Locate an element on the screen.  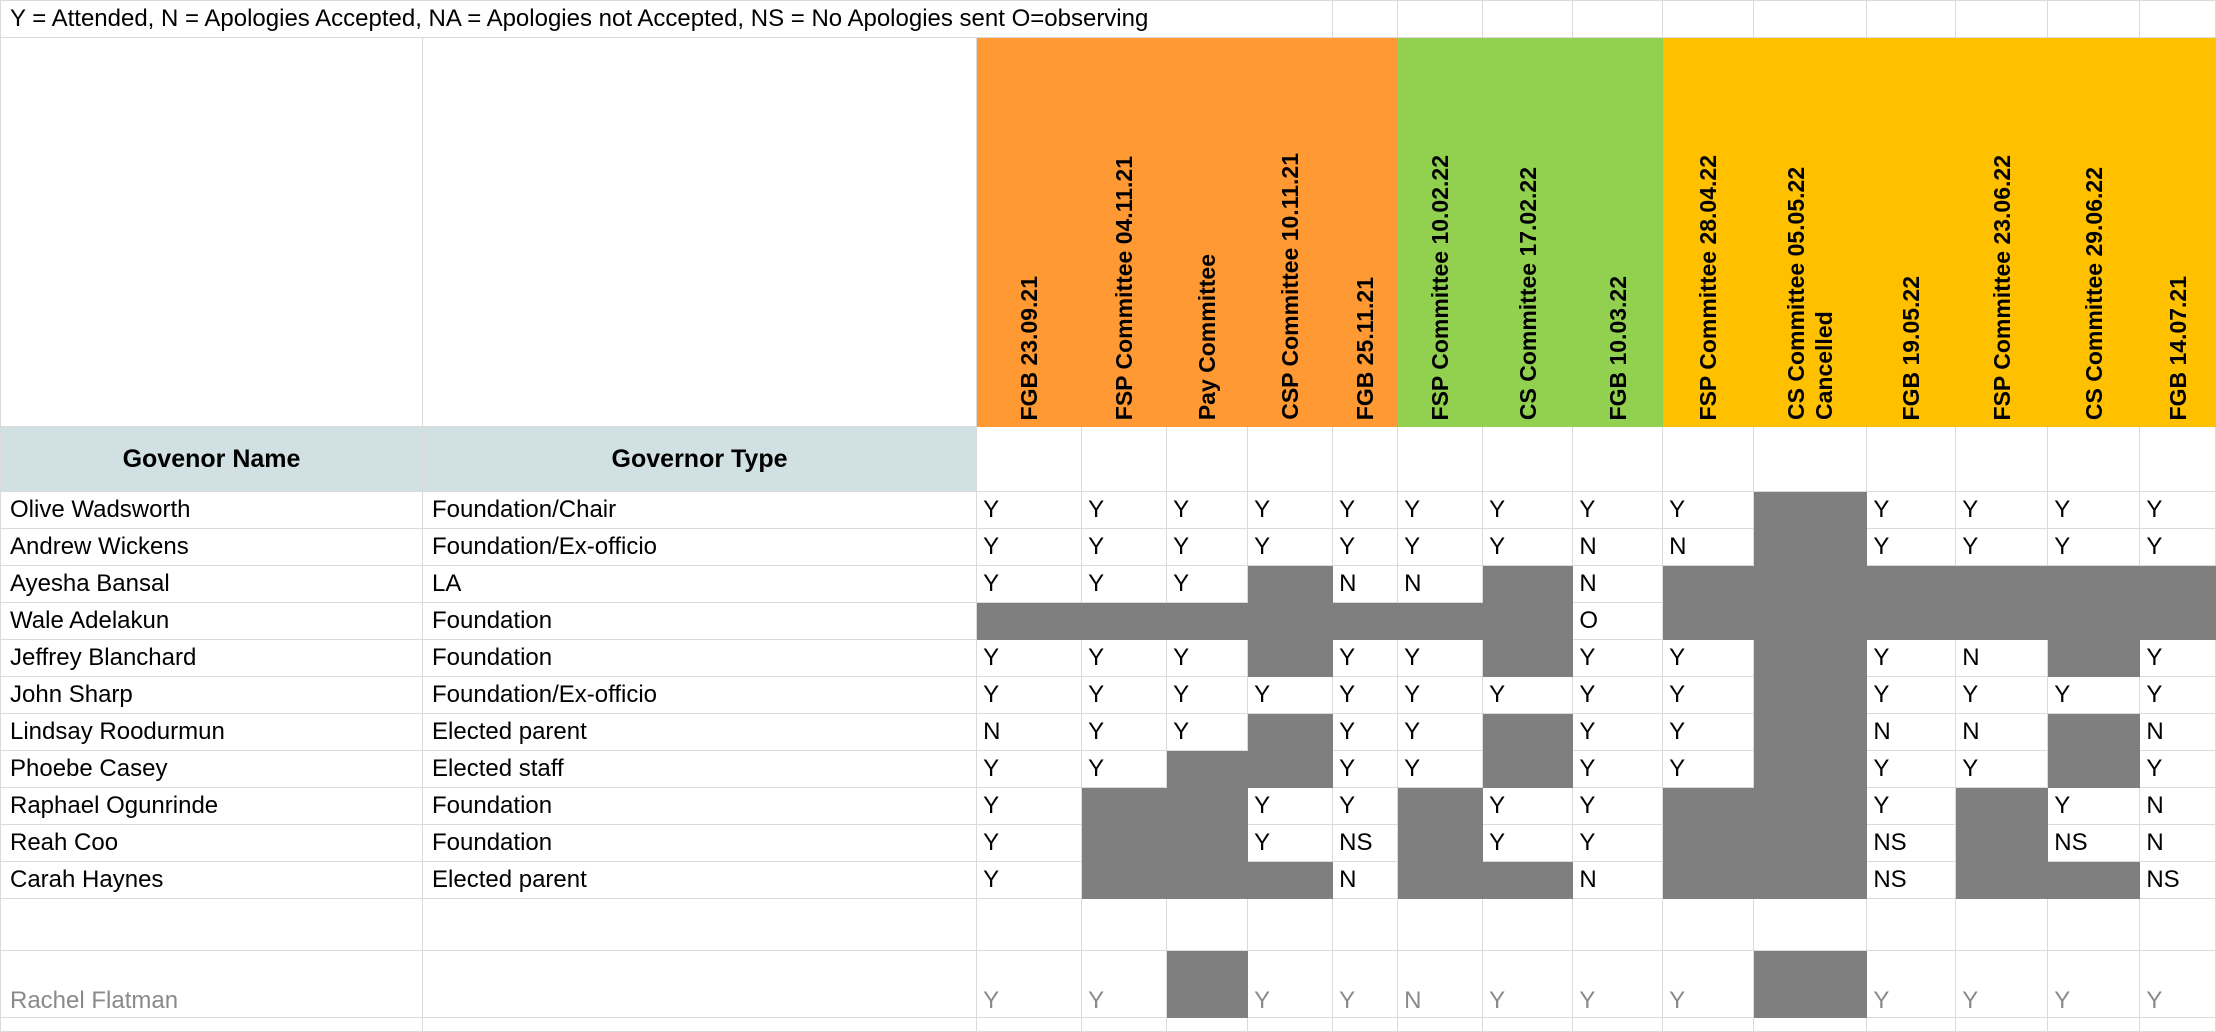
governor-name: Reah Coo is located at coordinates (211, 843).